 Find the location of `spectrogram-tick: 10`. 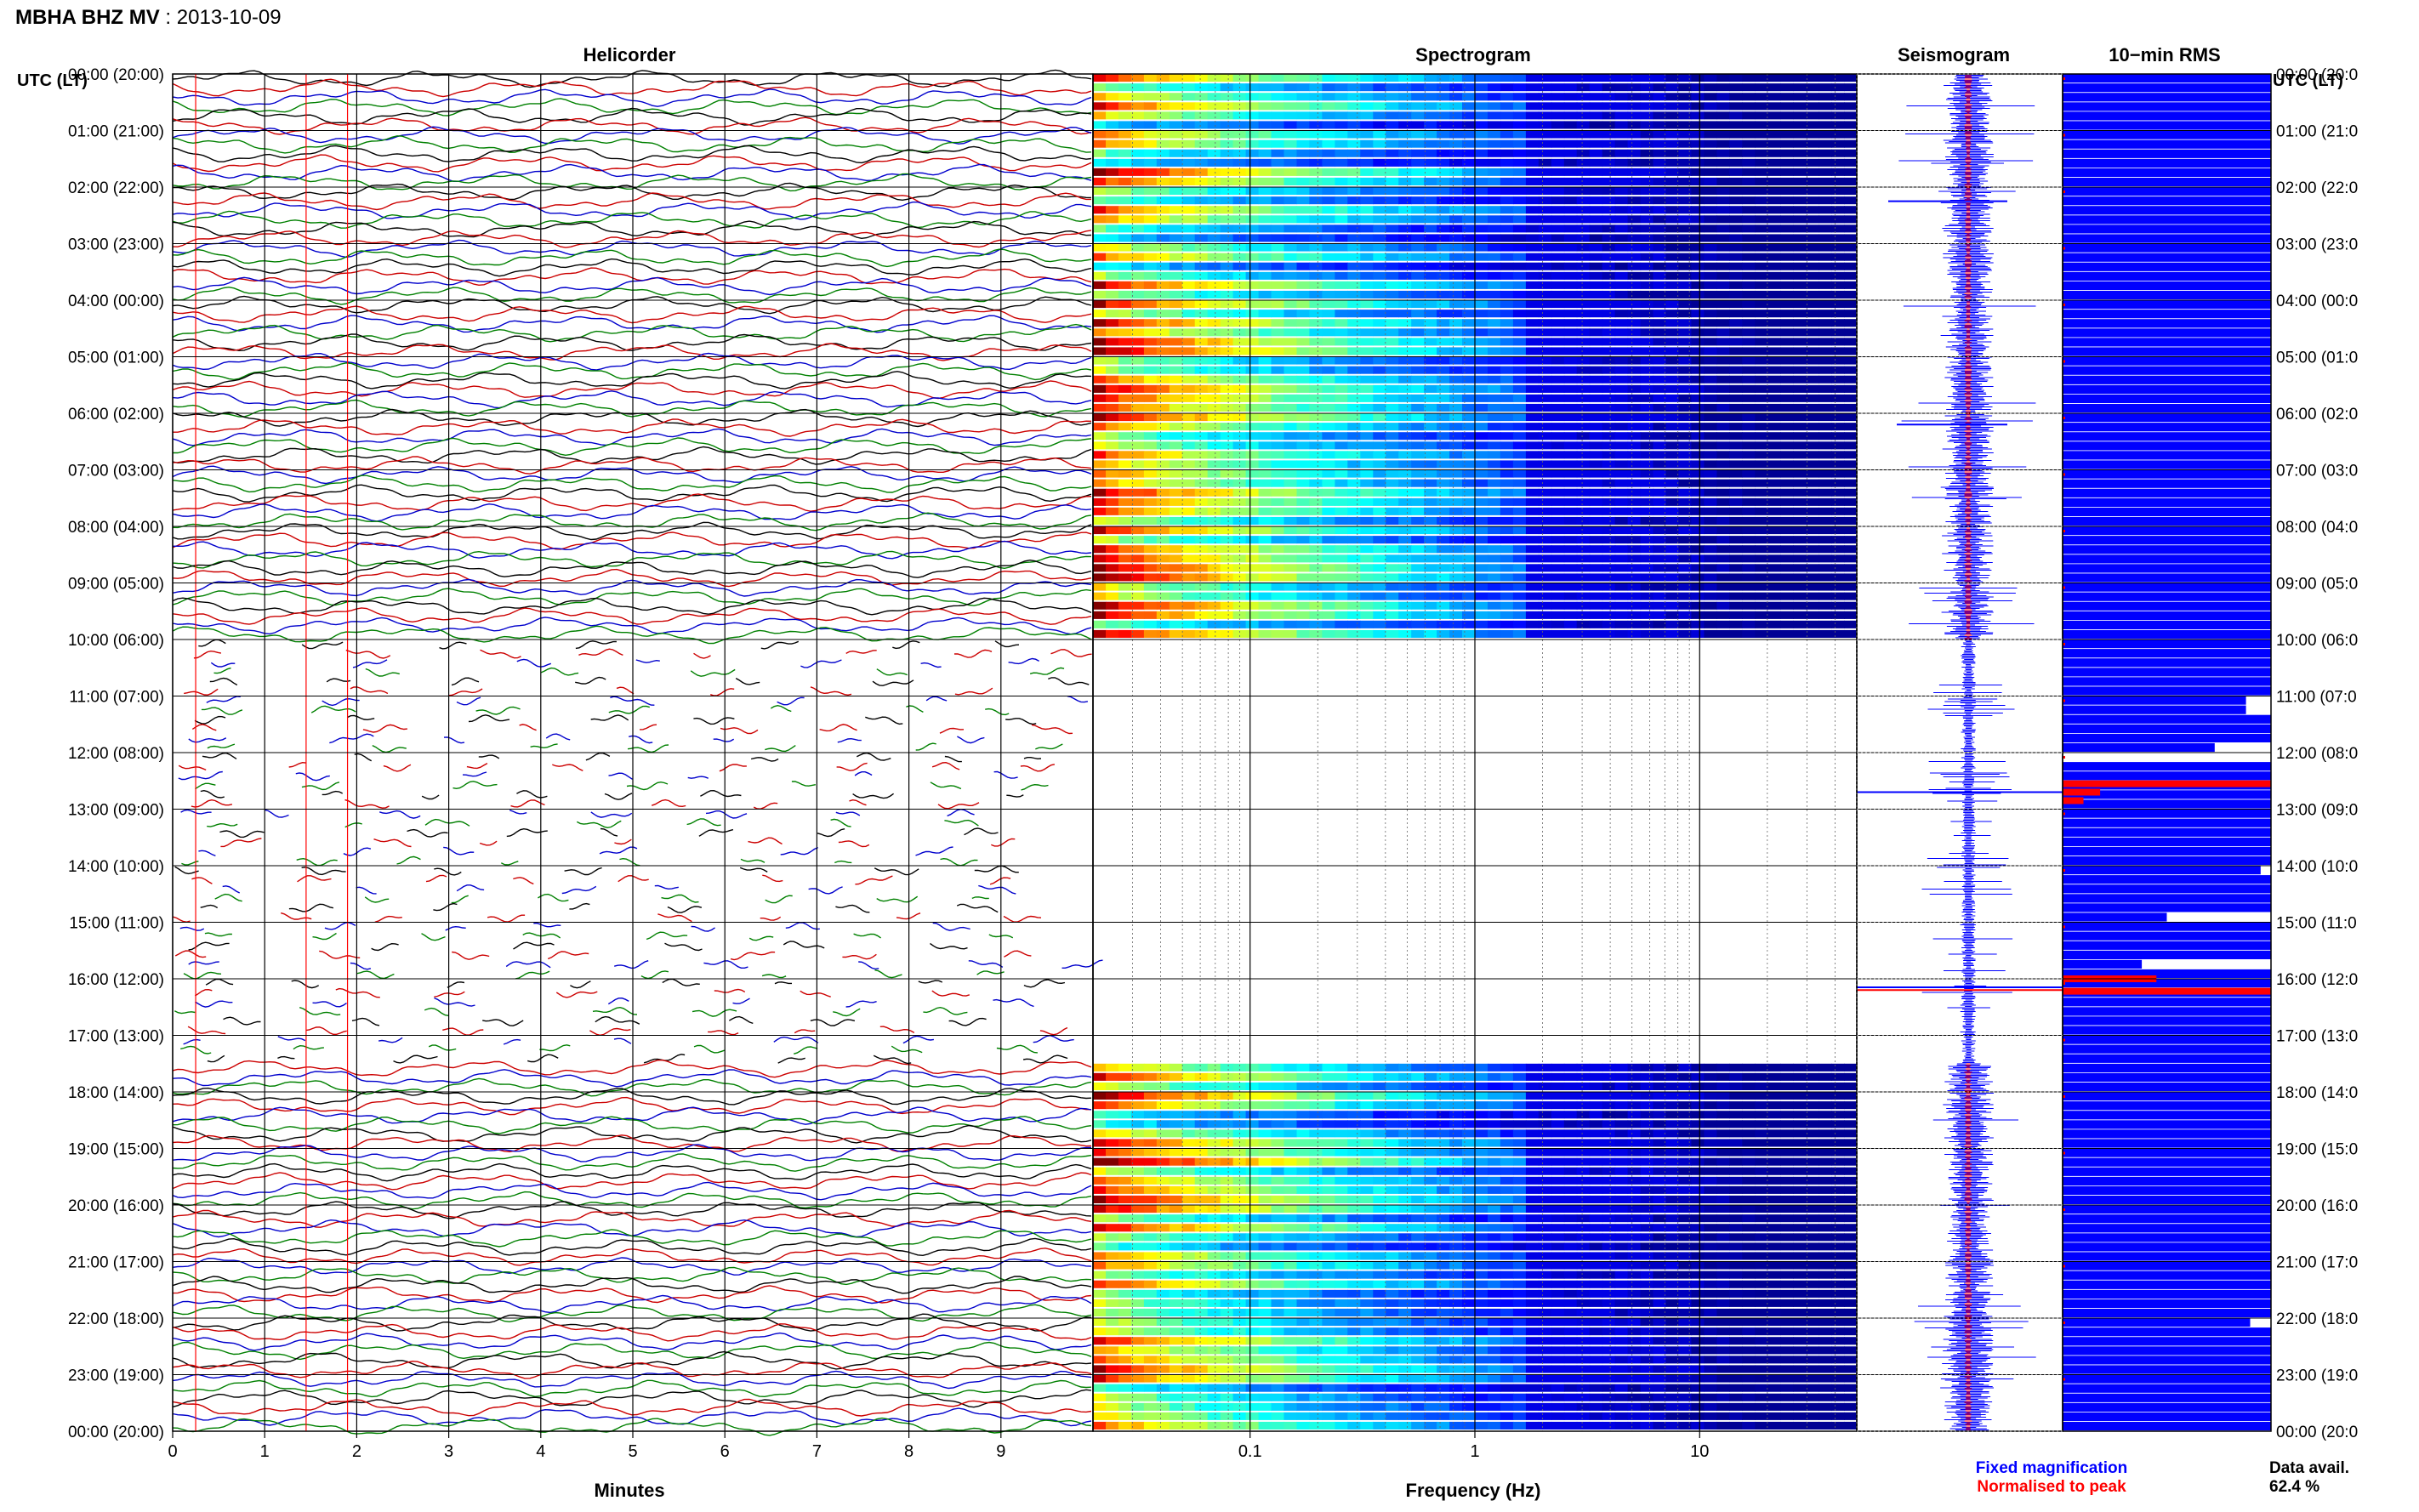

spectrogram-tick: 10 is located at coordinates (1699, 1451).